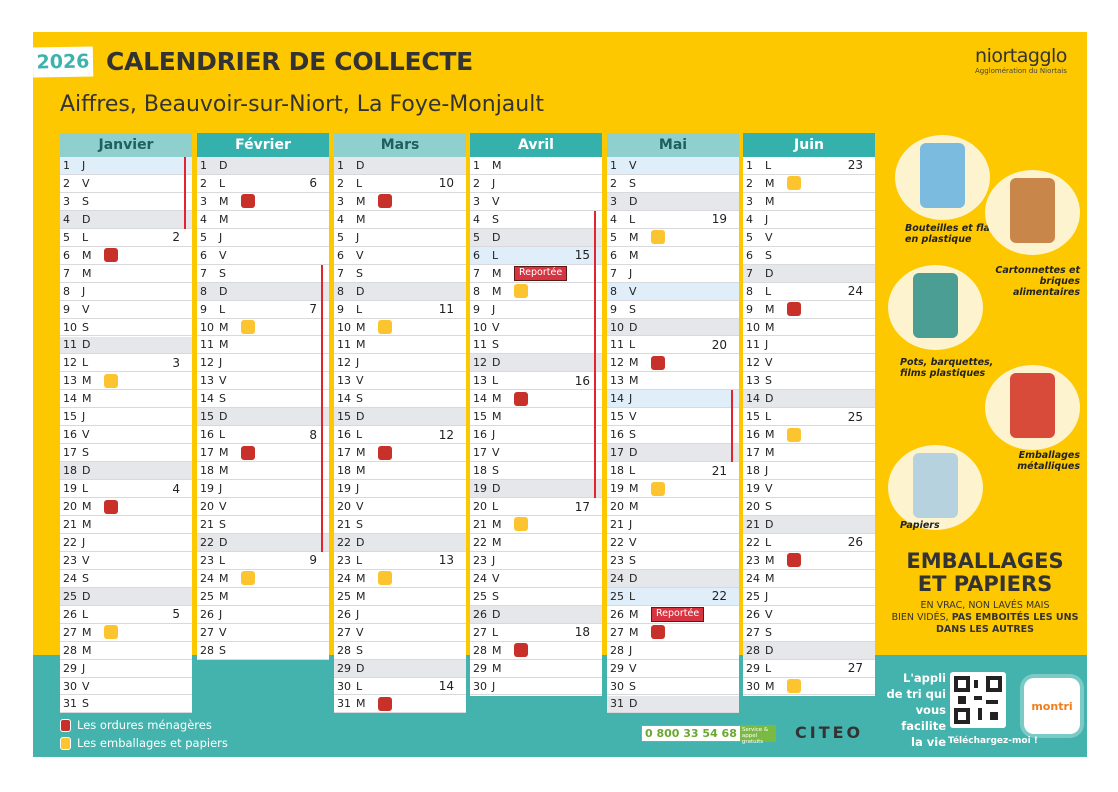 Image resolution: width=1118 pixels, height=792 pixels. Describe the element at coordinates (536, 255) in the screenshot. I see `day-row: 6 L 15` at that location.